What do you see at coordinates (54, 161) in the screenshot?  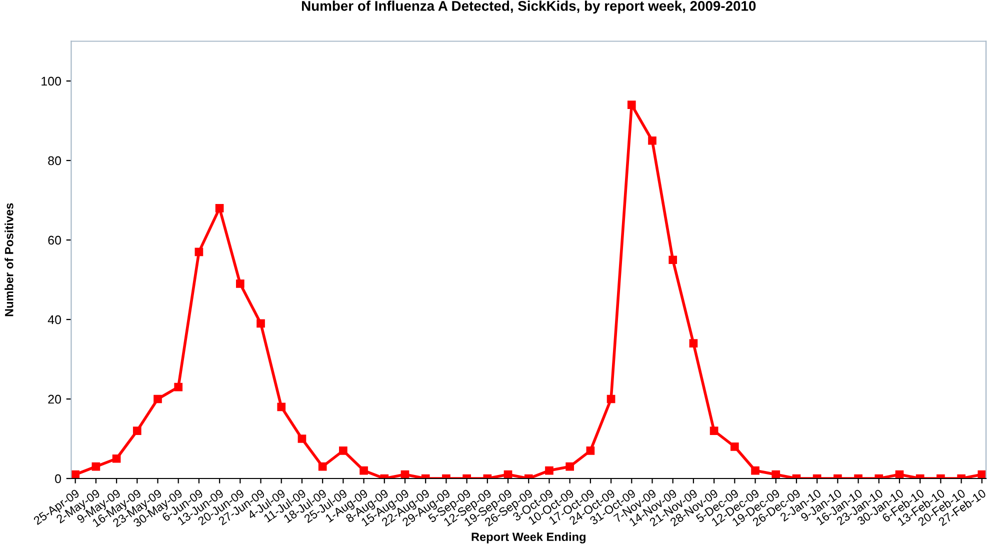 I see `y-tick-label: 80` at bounding box center [54, 161].